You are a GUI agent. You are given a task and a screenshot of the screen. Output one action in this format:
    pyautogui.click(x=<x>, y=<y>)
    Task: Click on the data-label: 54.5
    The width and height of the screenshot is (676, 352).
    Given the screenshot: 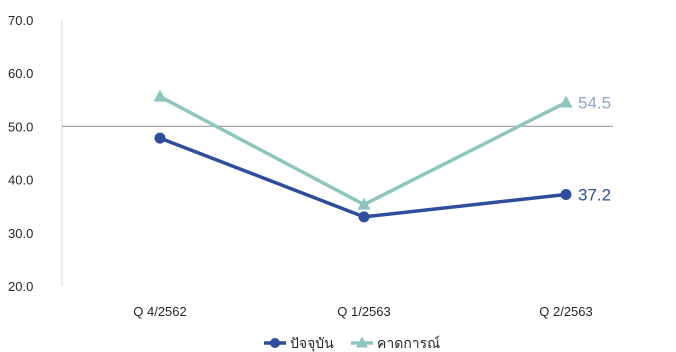 What is the action you would take?
    pyautogui.click(x=594, y=102)
    